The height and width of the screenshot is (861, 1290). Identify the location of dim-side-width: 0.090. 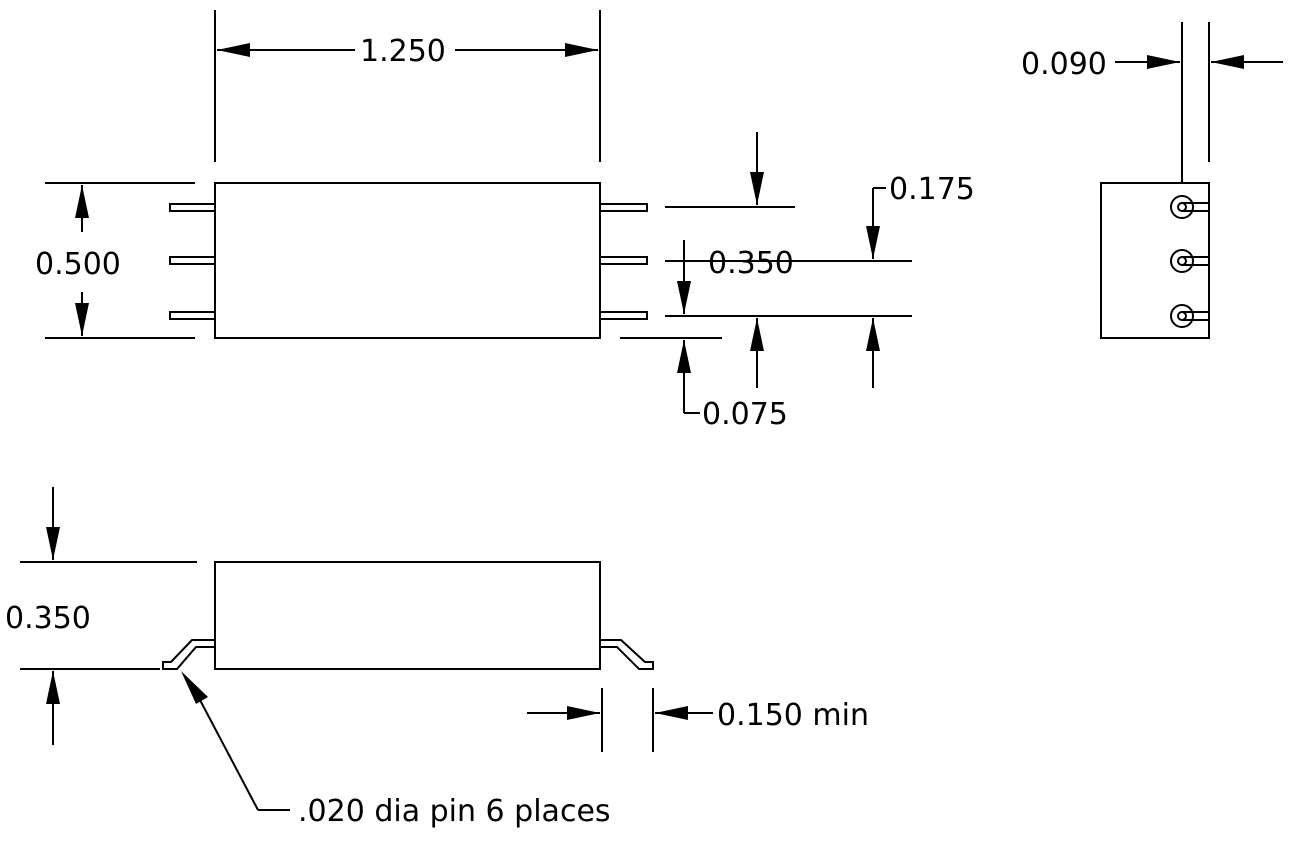
(1064, 64).